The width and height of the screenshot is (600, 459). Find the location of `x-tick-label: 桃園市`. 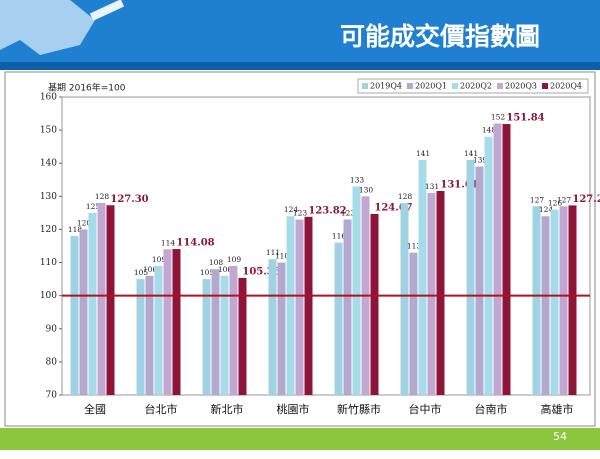

x-tick-label: 桃園市 is located at coordinates (293, 409).